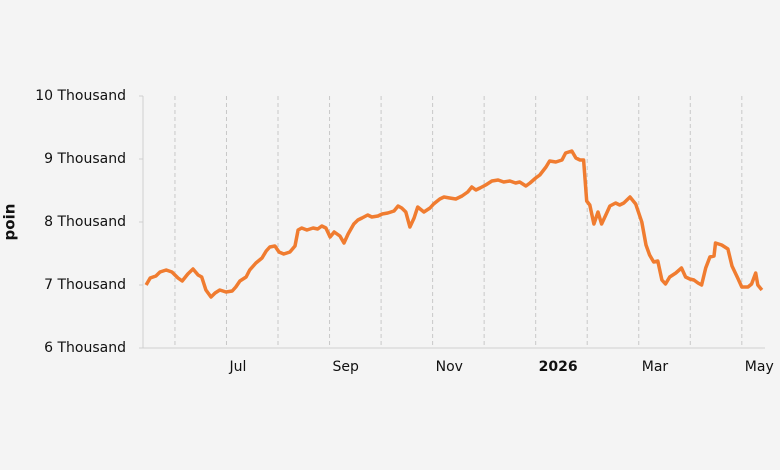 The width and height of the screenshot is (780, 470). What do you see at coordinates (759, 367) in the screenshot?
I see `x-tick-label: May` at bounding box center [759, 367].